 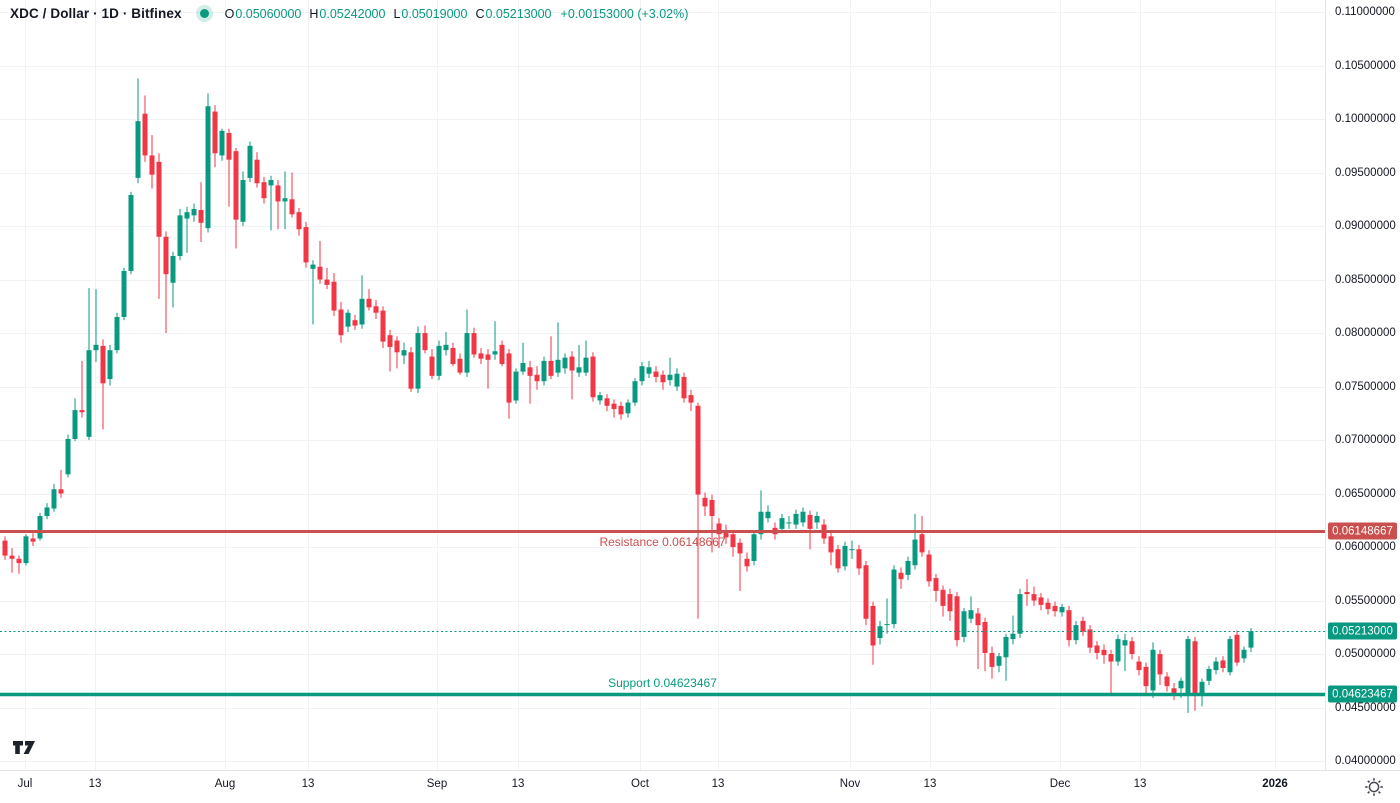 What do you see at coordinates (640, 784) in the screenshot?
I see `time-tick-label: Oct` at bounding box center [640, 784].